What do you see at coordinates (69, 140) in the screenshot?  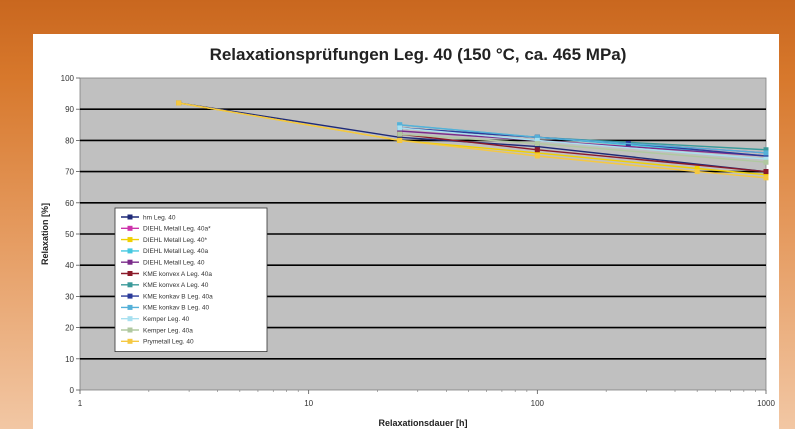 I see `y-tick-label: 80` at bounding box center [69, 140].